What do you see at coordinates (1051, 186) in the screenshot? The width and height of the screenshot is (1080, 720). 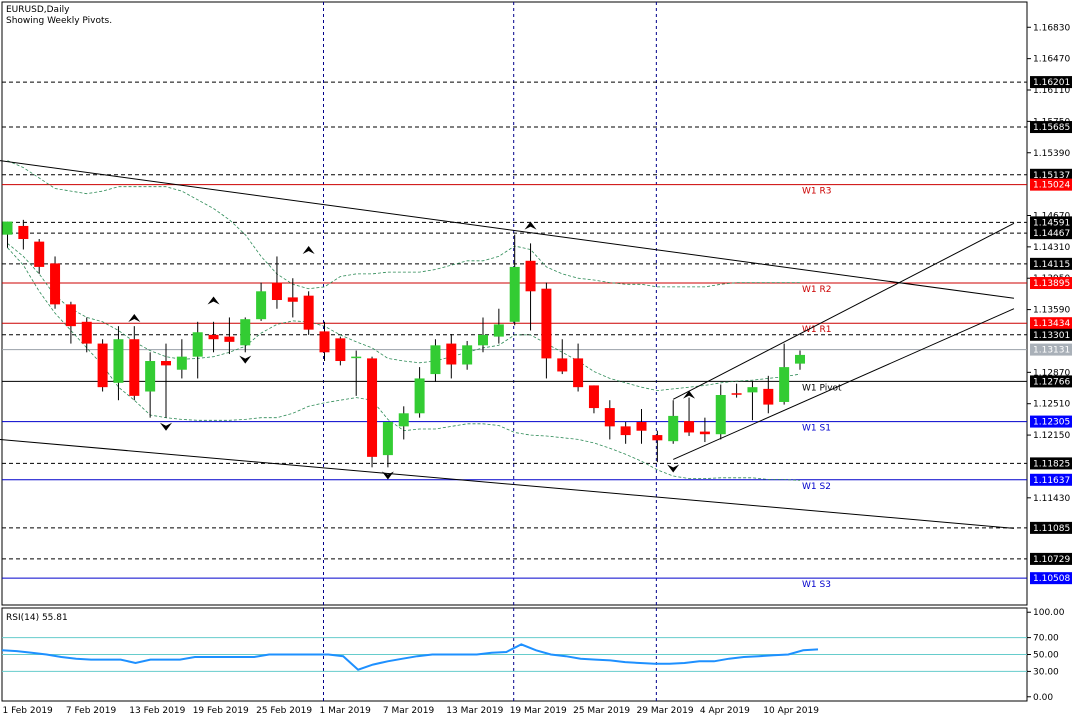 I see `level-price-label: 1.15024` at bounding box center [1051, 186].